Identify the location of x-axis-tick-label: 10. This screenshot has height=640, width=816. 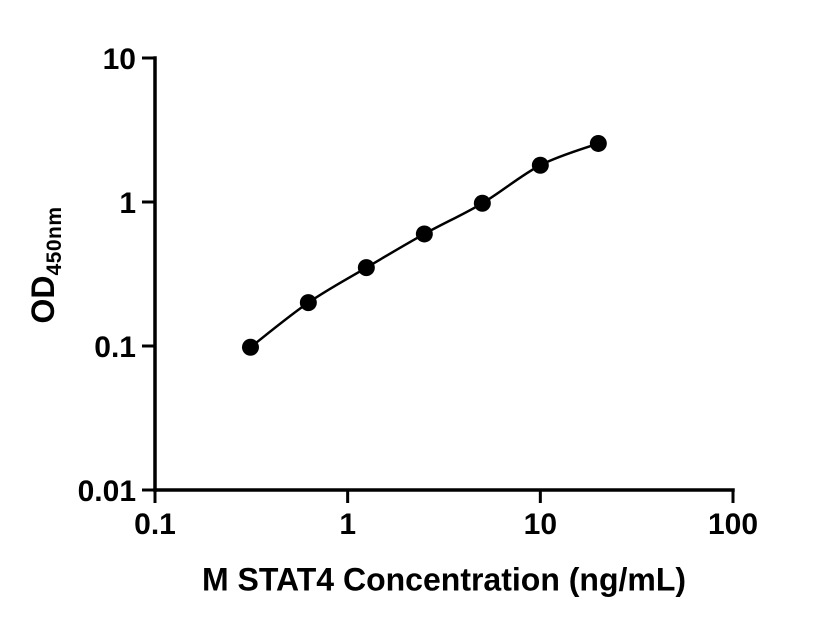
(540, 524).